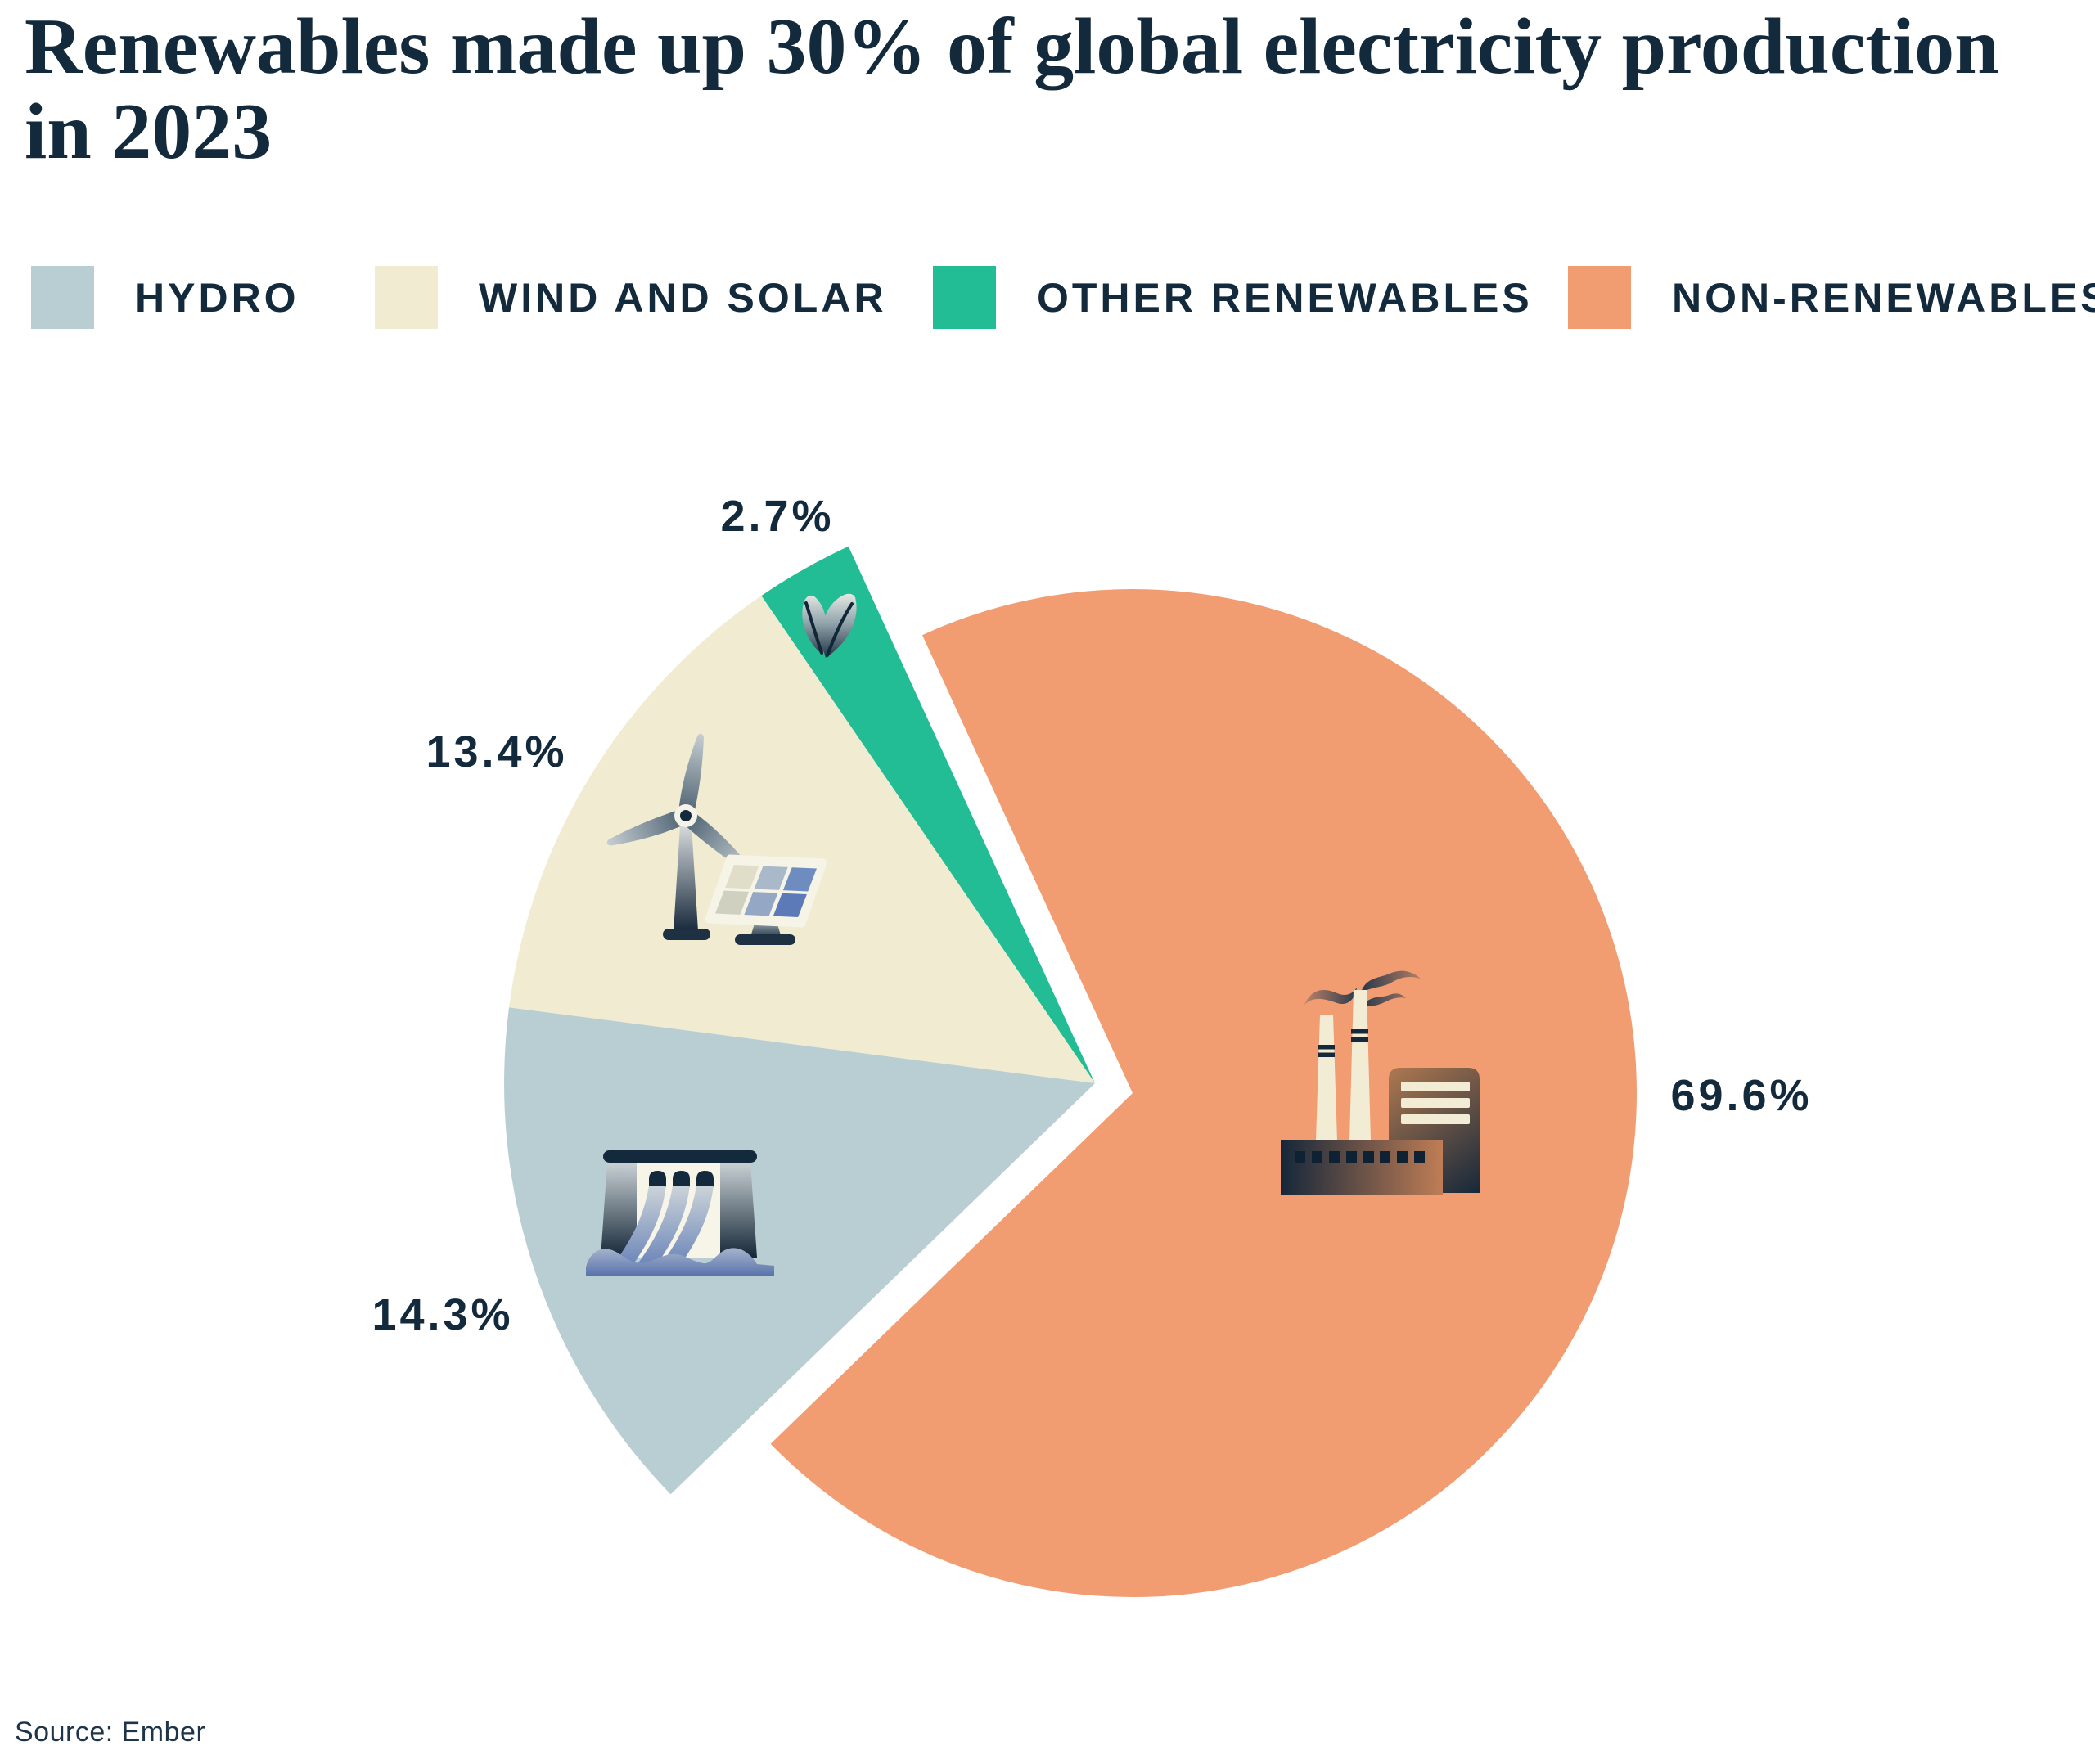  Describe the element at coordinates (406, 298) in the screenshot. I see `legend-swatch-wind-and-solar` at that location.